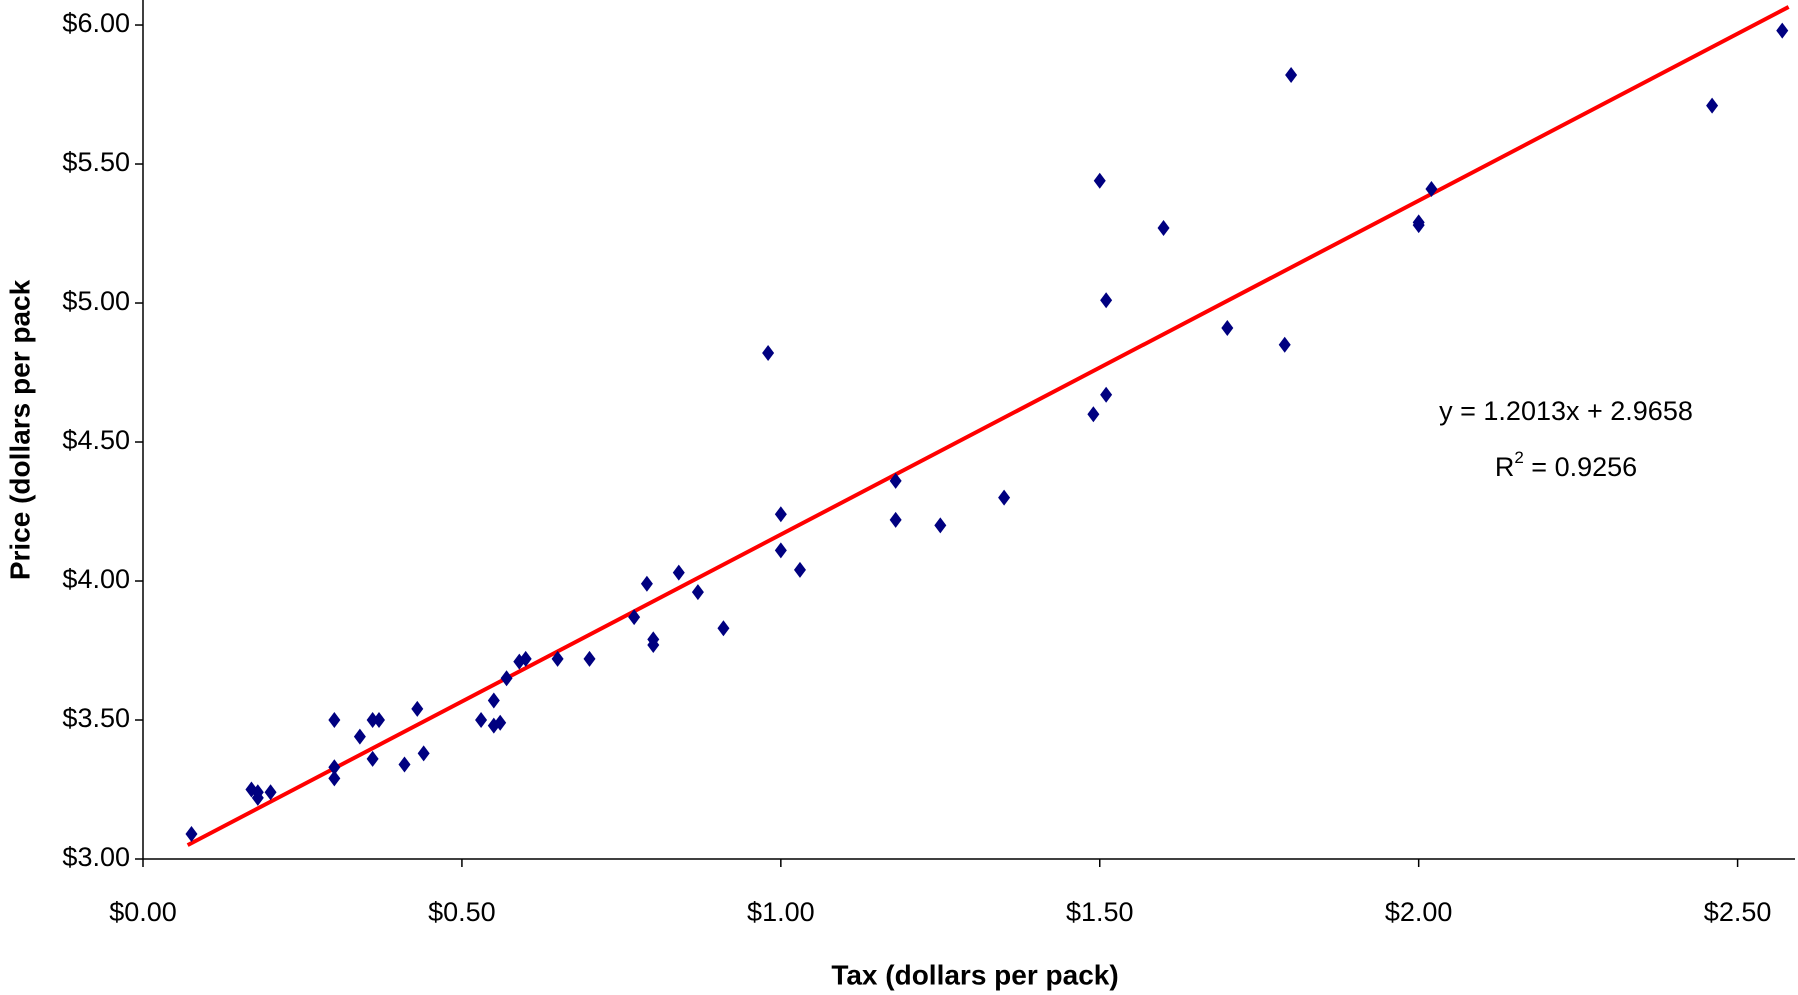  Describe the element at coordinates (462, 912) in the screenshot. I see `x-tick-label: $0.50` at that location.